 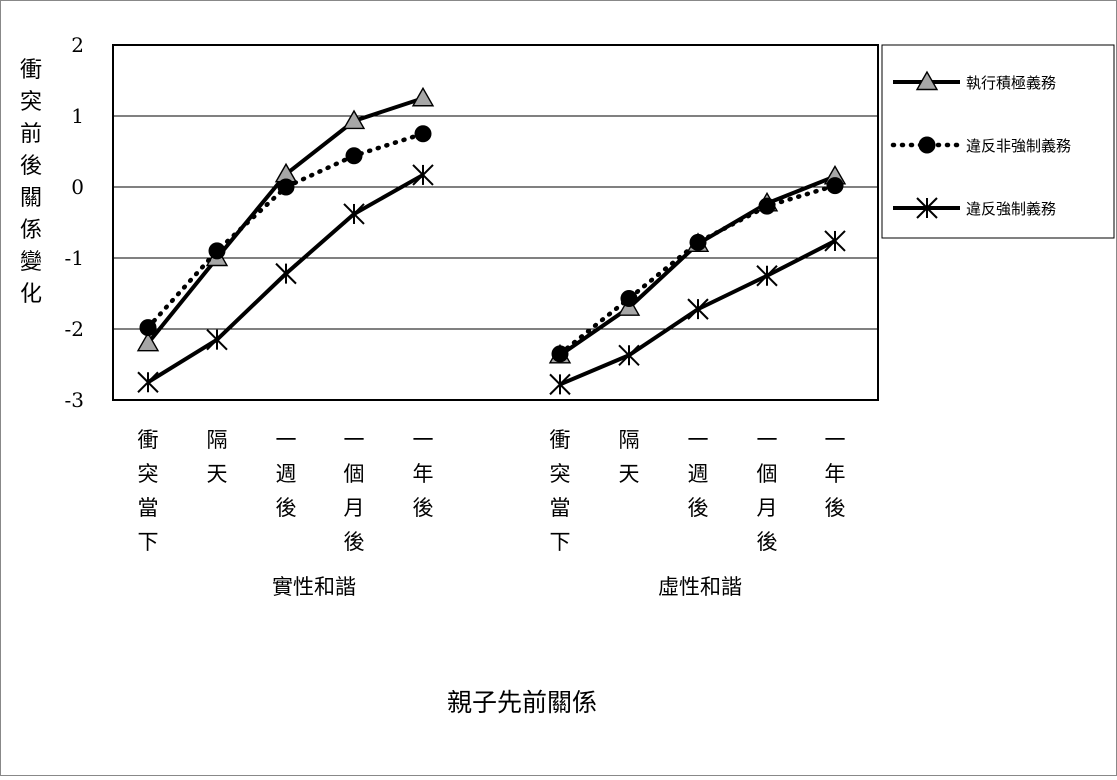 I want to click on y-axis-label-char: 前, so click(x=31, y=134).